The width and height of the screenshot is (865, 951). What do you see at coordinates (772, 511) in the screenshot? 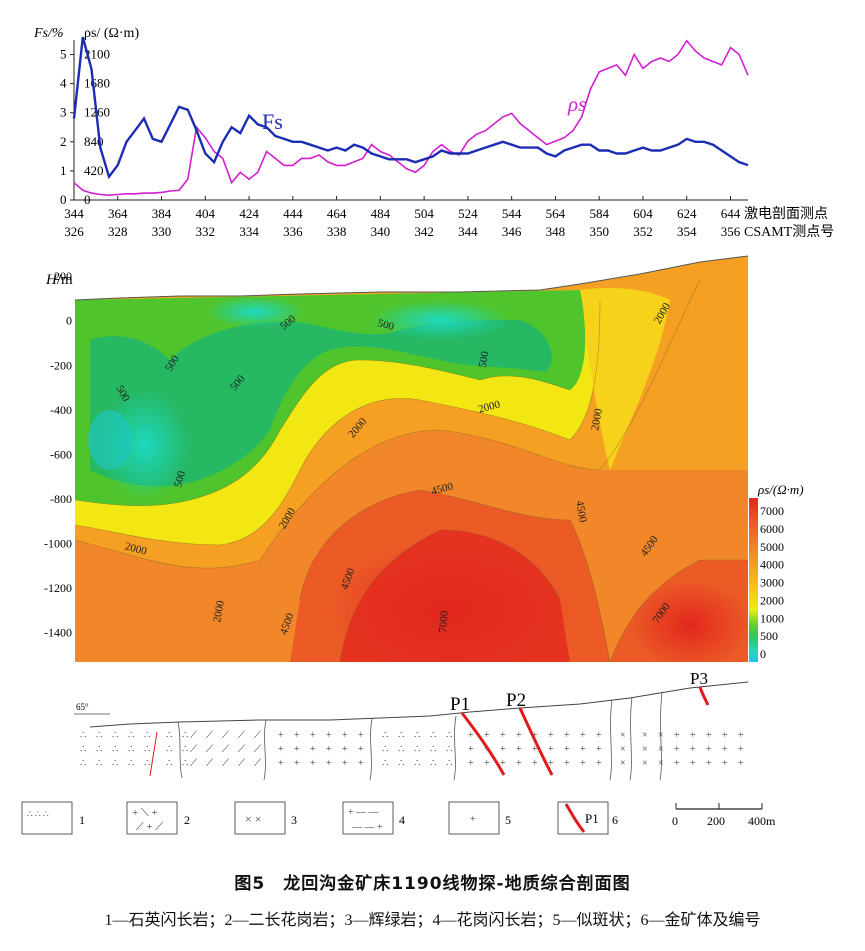
I see `colorbar-tick-label: 7000` at bounding box center [772, 511].